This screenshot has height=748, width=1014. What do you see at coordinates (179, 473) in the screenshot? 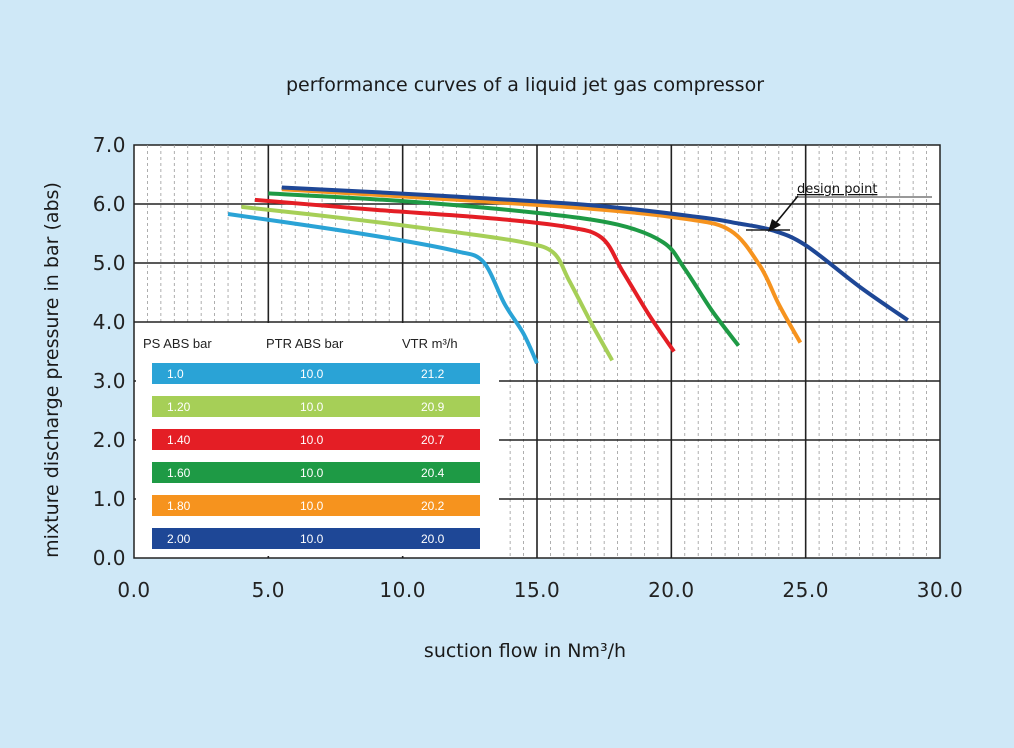
I see `legend-ps-value: 1.60` at bounding box center [179, 473].